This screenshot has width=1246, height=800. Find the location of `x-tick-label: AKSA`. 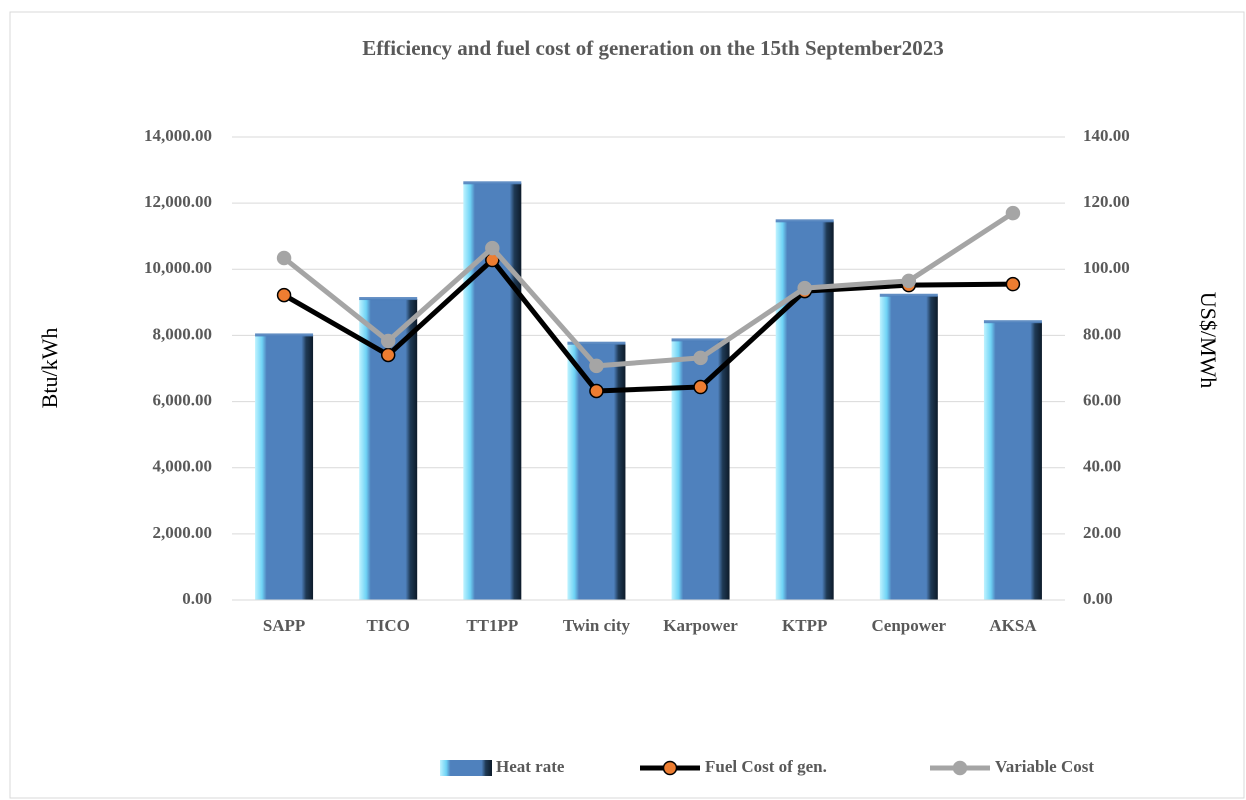

x-tick-label: AKSA is located at coordinates (1013, 625).